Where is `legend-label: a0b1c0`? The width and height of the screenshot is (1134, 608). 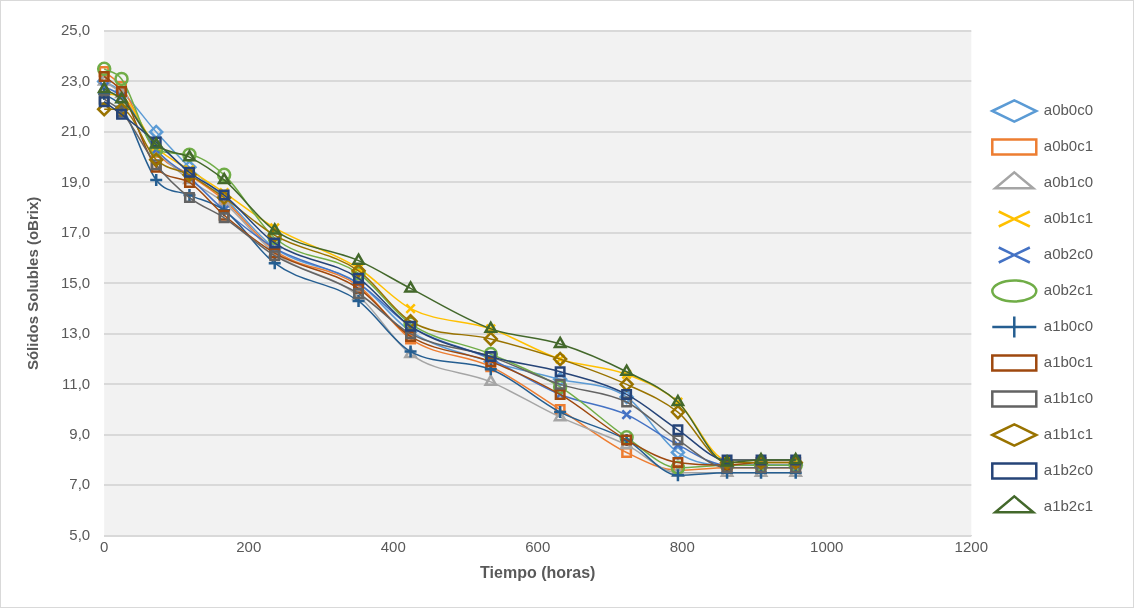
legend-label: a0b1c0 is located at coordinates (1068, 182).